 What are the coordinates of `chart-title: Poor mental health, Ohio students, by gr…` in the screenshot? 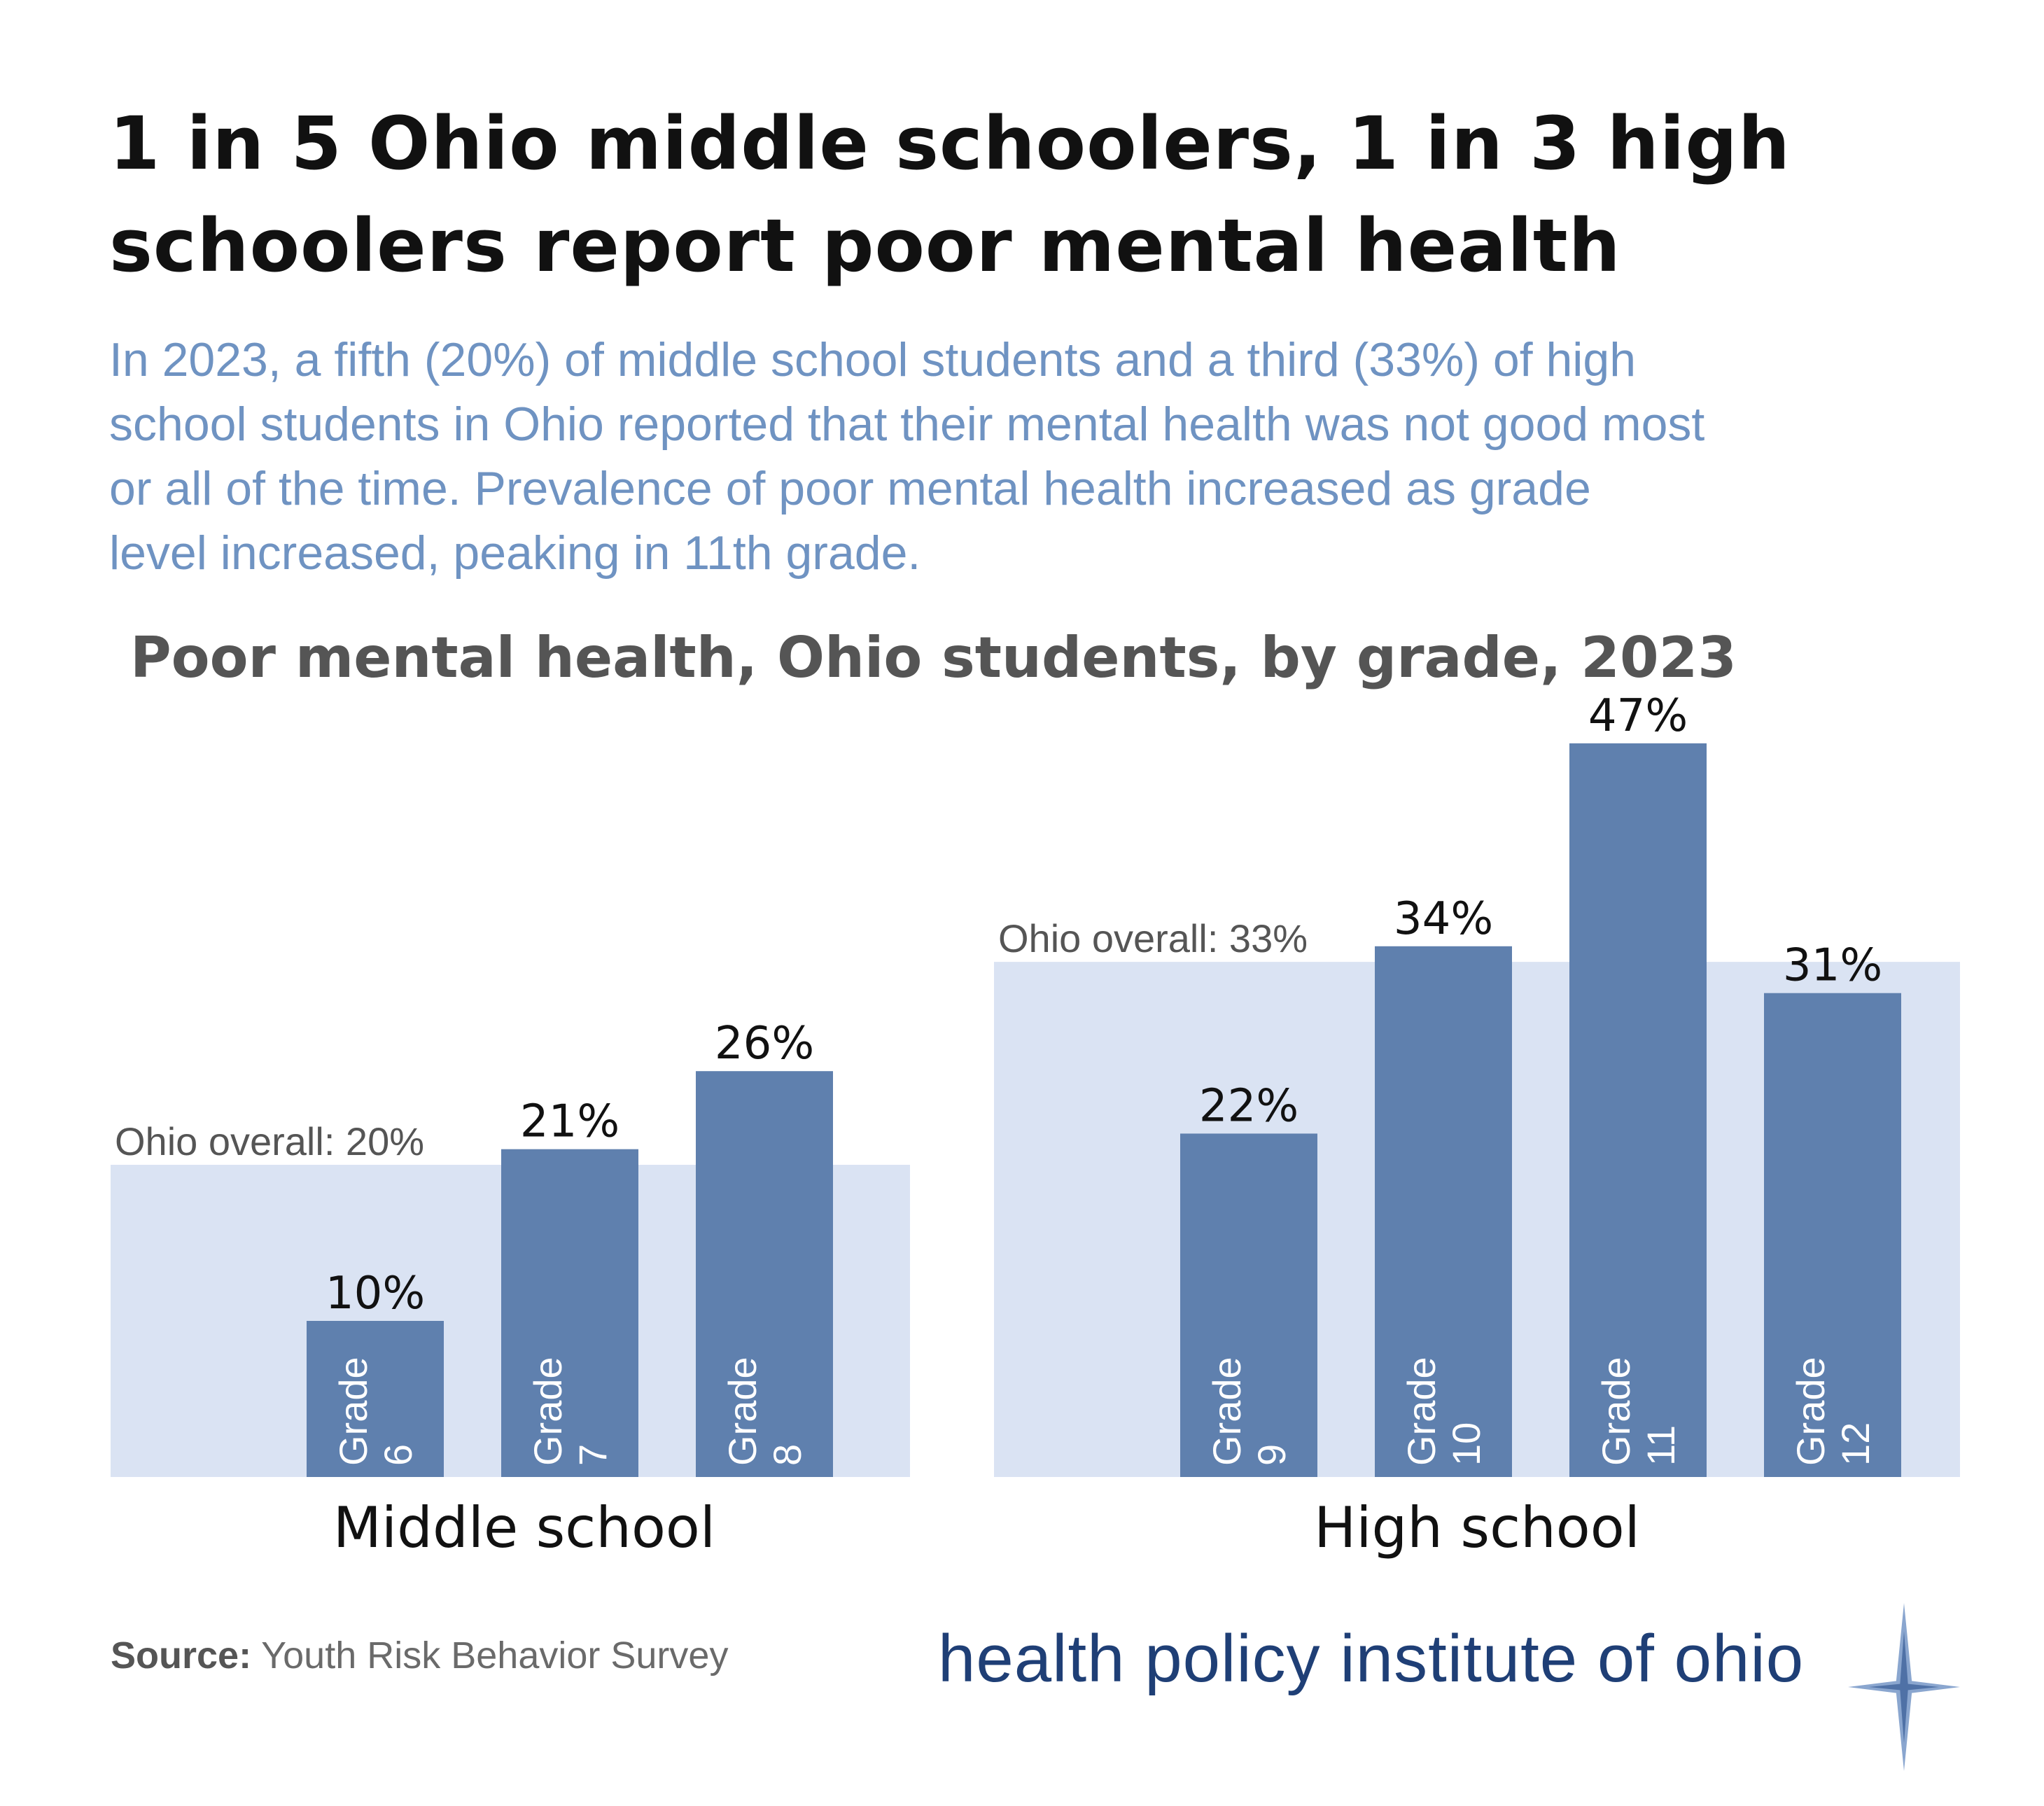 It's located at (933, 657).